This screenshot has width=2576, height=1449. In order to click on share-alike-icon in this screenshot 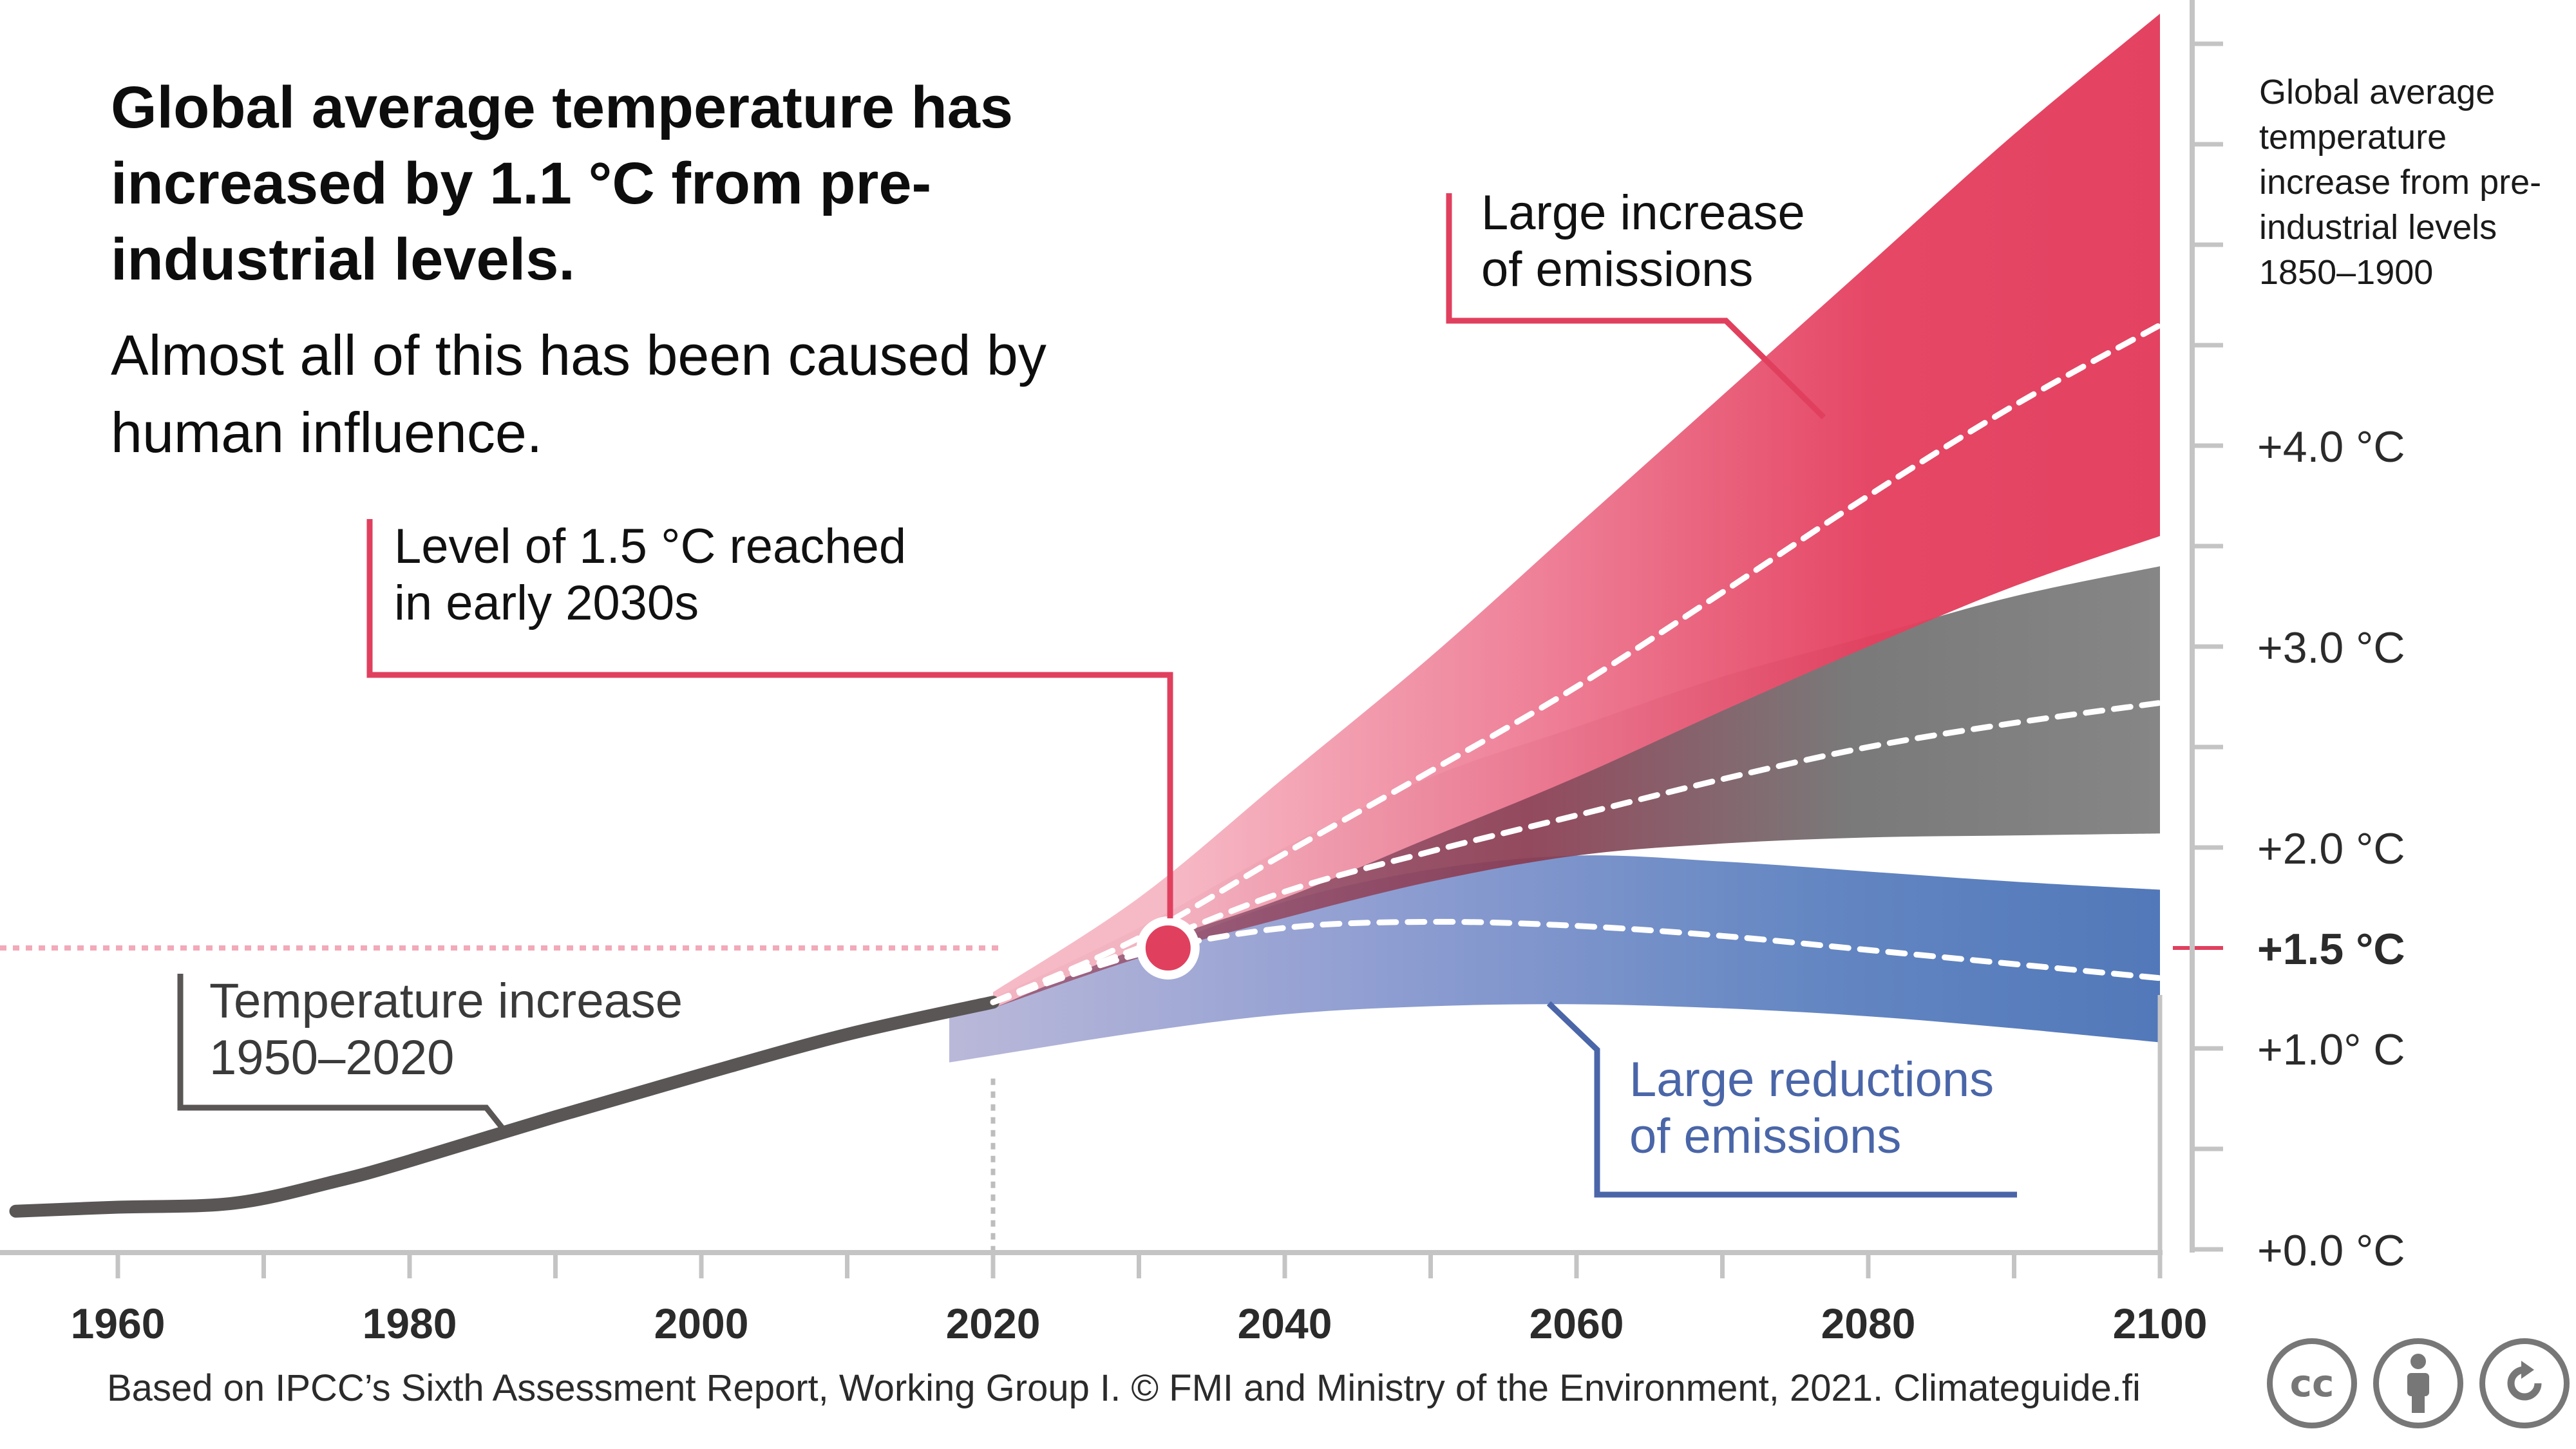, I will do `click(2524, 1383)`.